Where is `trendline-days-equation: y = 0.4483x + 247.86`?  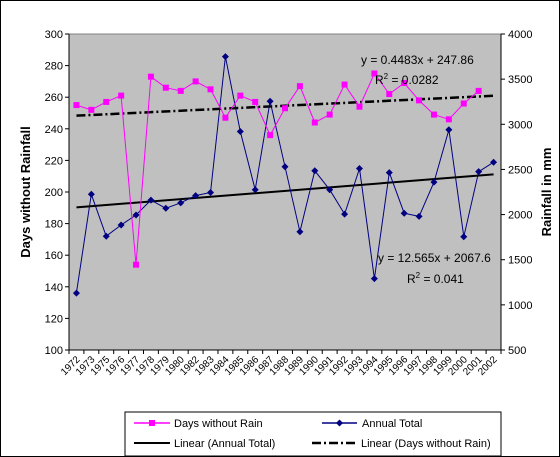
trendline-days-equation: y = 0.4483x + 247.86 is located at coordinates (417, 60).